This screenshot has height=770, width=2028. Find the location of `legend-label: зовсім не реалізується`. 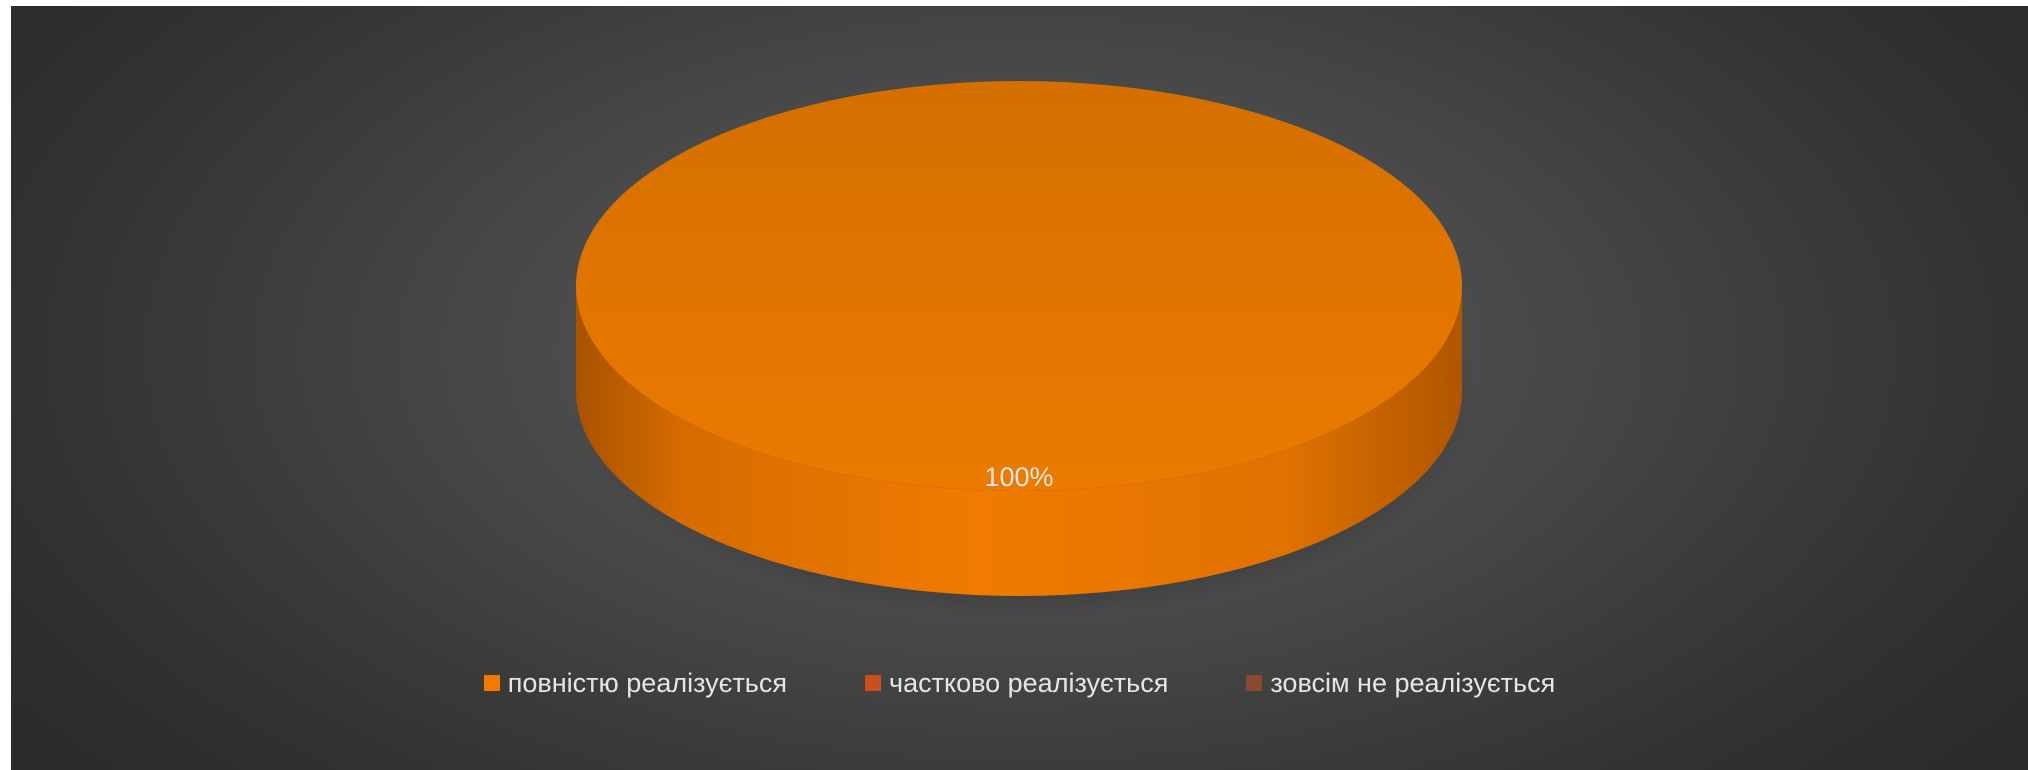

legend-label: зовсім не реалізується is located at coordinates (1413, 682).